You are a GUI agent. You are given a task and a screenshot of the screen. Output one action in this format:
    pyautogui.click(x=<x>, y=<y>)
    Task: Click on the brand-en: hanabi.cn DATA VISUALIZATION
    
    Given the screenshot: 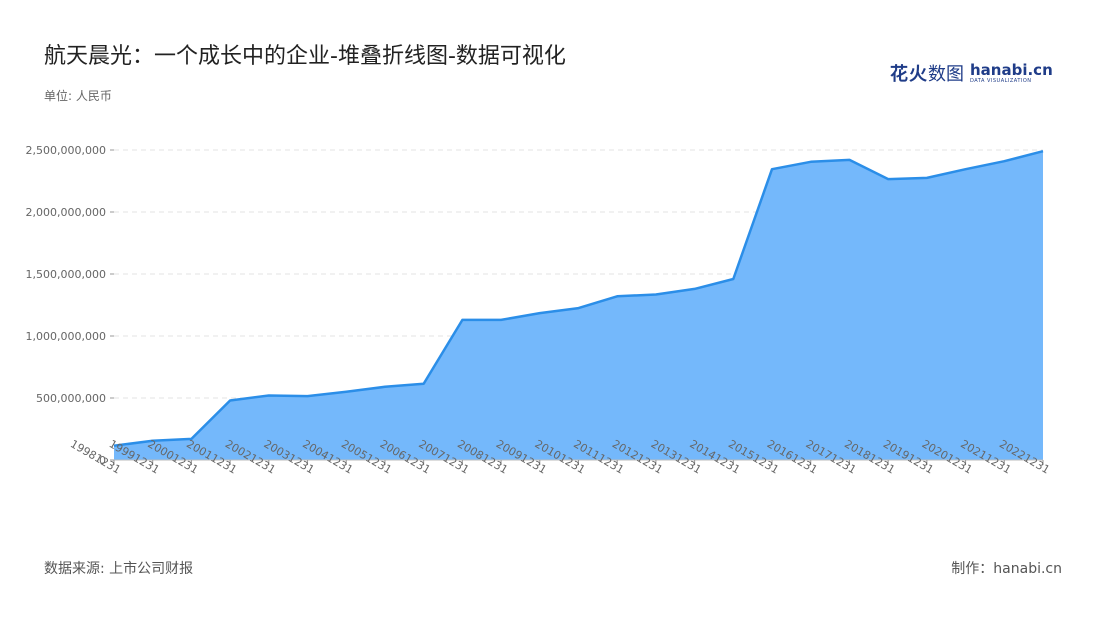 What is the action you would take?
    pyautogui.click(x=1011, y=72)
    